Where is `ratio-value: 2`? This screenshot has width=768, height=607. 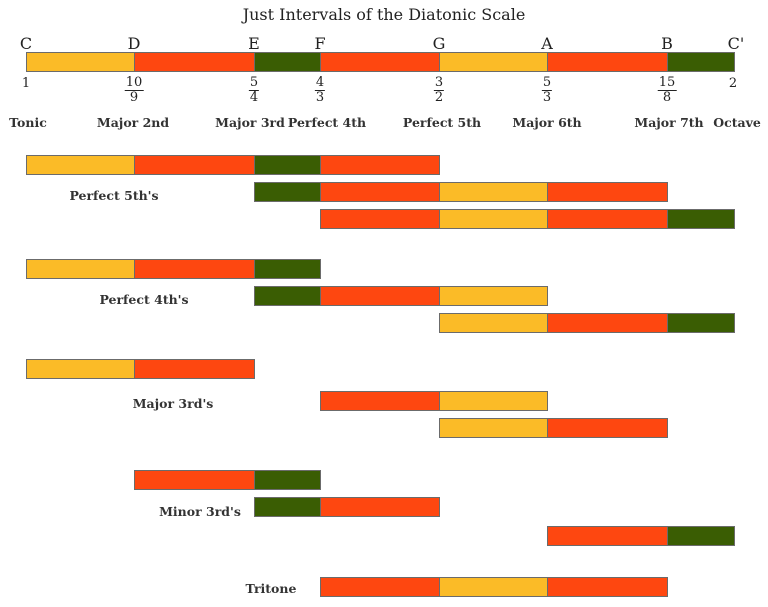
ratio-value: 2 is located at coordinates (733, 83).